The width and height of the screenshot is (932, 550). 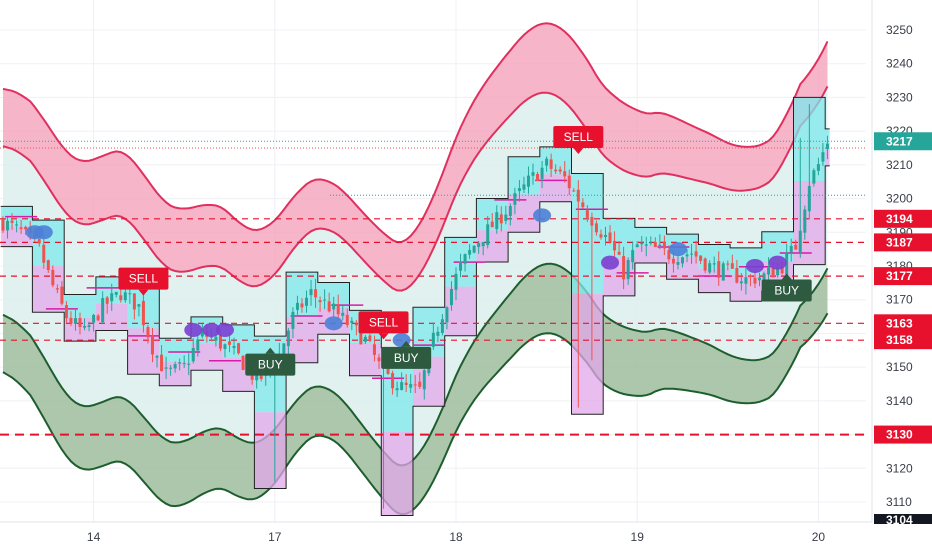 I want to click on buy-signal-label: BUY, so click(x=406, y=358).